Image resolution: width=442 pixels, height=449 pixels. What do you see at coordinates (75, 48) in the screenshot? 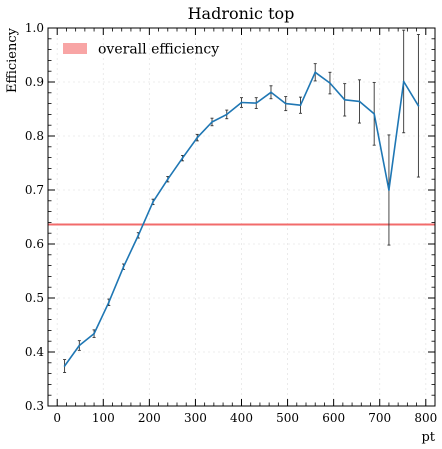
I see `legend-swatch` at bounding box center [75, 48].